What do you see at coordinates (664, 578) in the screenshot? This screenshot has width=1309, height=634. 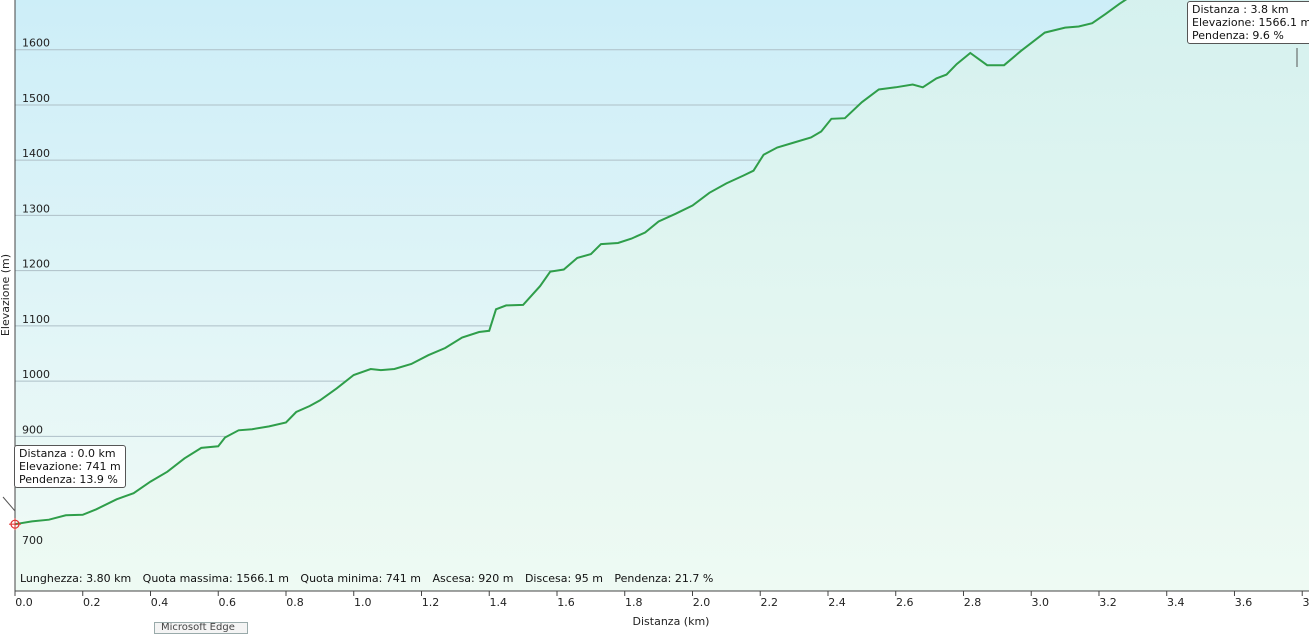 I see `stat-slope: Pendenza: 21.7 %` at bounding box center [664, 578].